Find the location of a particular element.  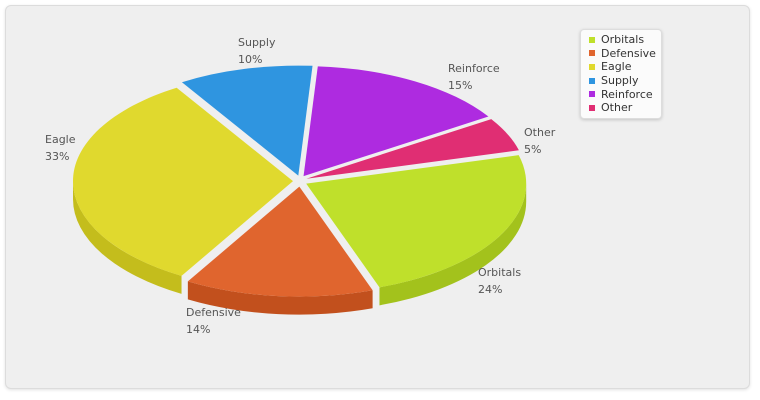

legend-label: Orbitals is located at coordinates (623, 40).